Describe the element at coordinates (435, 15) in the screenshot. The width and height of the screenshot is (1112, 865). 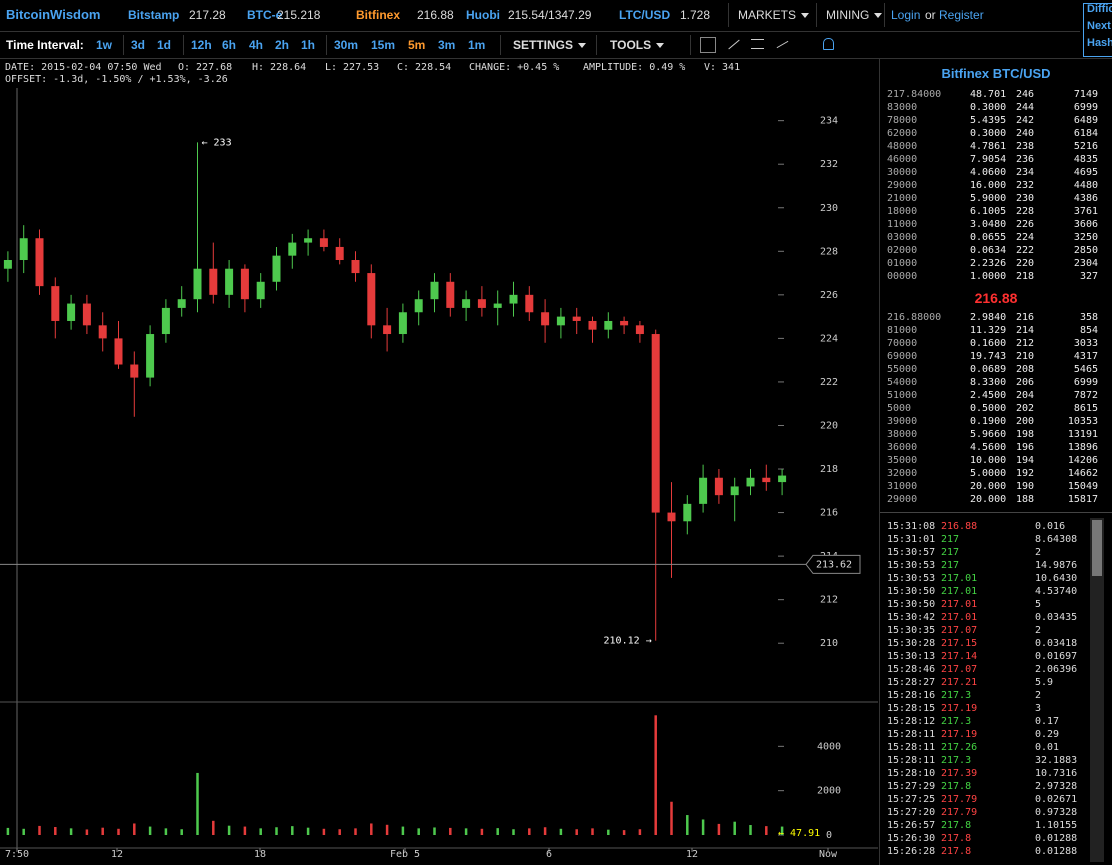
I see `exchange-price: 216.88` at that location.